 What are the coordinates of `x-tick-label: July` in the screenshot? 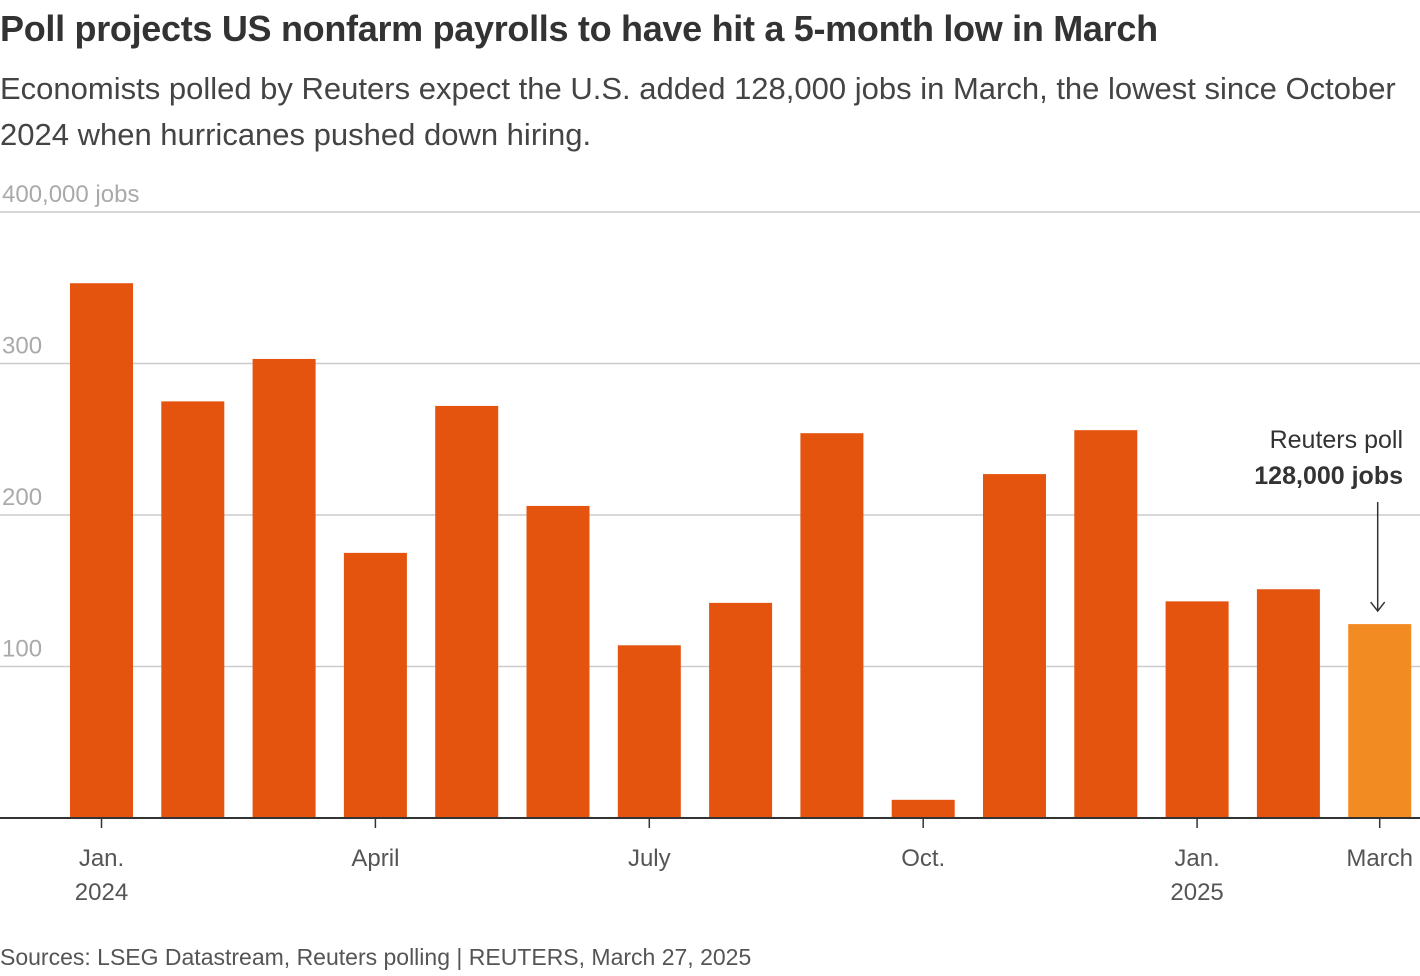 It's located at (649, 858).